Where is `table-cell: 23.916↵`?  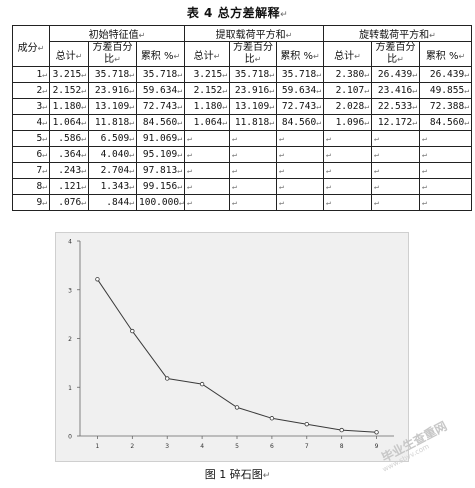
table-cell: 23.916↵ is located at coordinates (253, 90).